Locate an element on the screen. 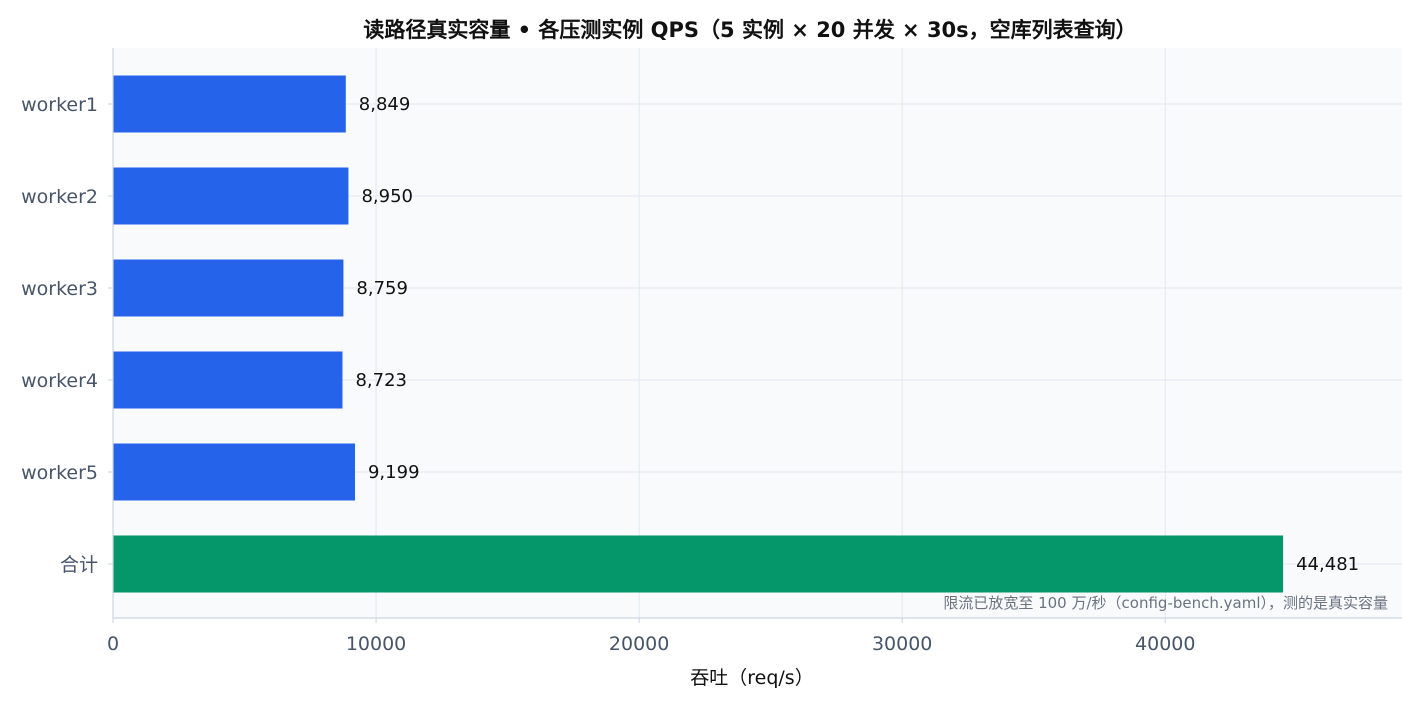 The height and width of the screenshot is (708, 1416). x-tick-label: 30000 is located at coordinates (902, 644).